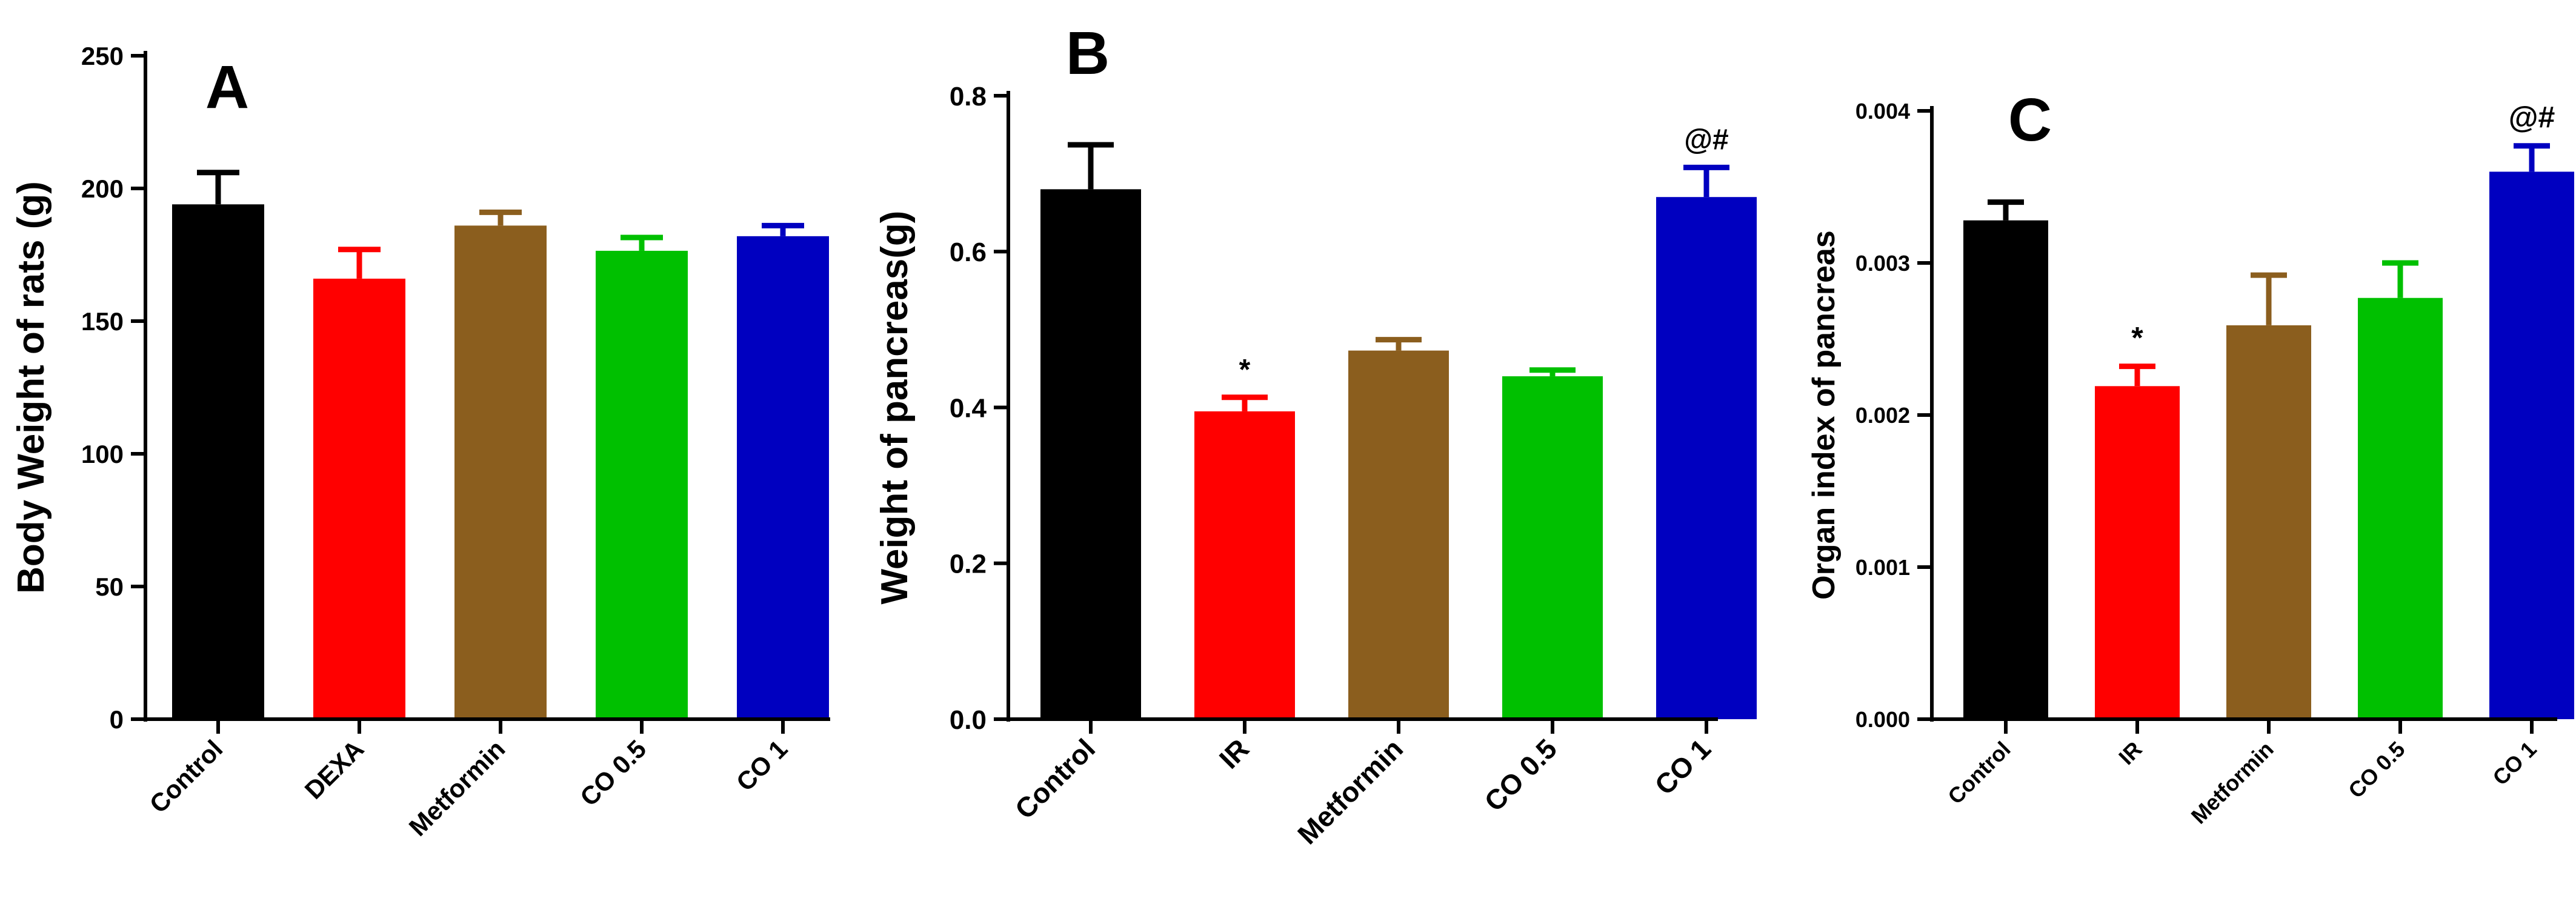 The width and height of the screenshot is (2576, 907). What do you see at coordinates (102, 321) in the screenshot?
I see `y-tick-label: 150` at bounding box center [102, 321].